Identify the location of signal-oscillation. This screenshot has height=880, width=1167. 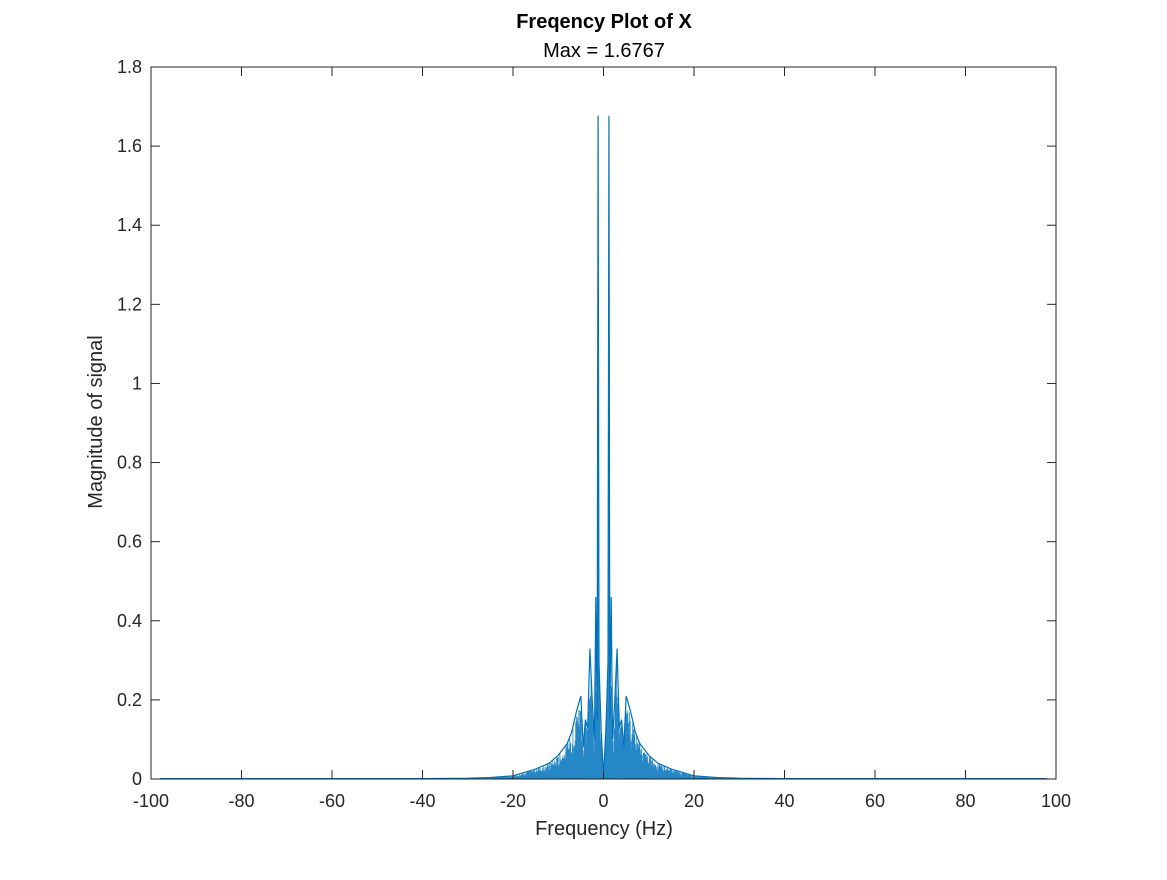
(603, 558).